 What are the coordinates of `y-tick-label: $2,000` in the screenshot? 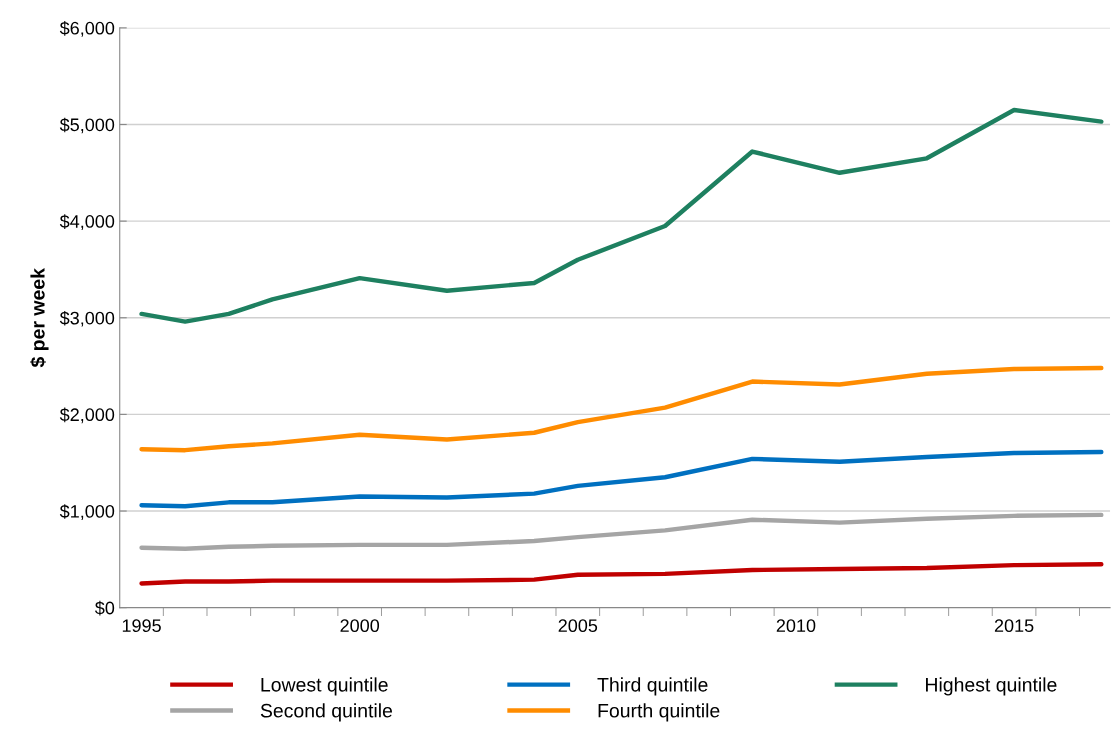 It's located at (87, 415).